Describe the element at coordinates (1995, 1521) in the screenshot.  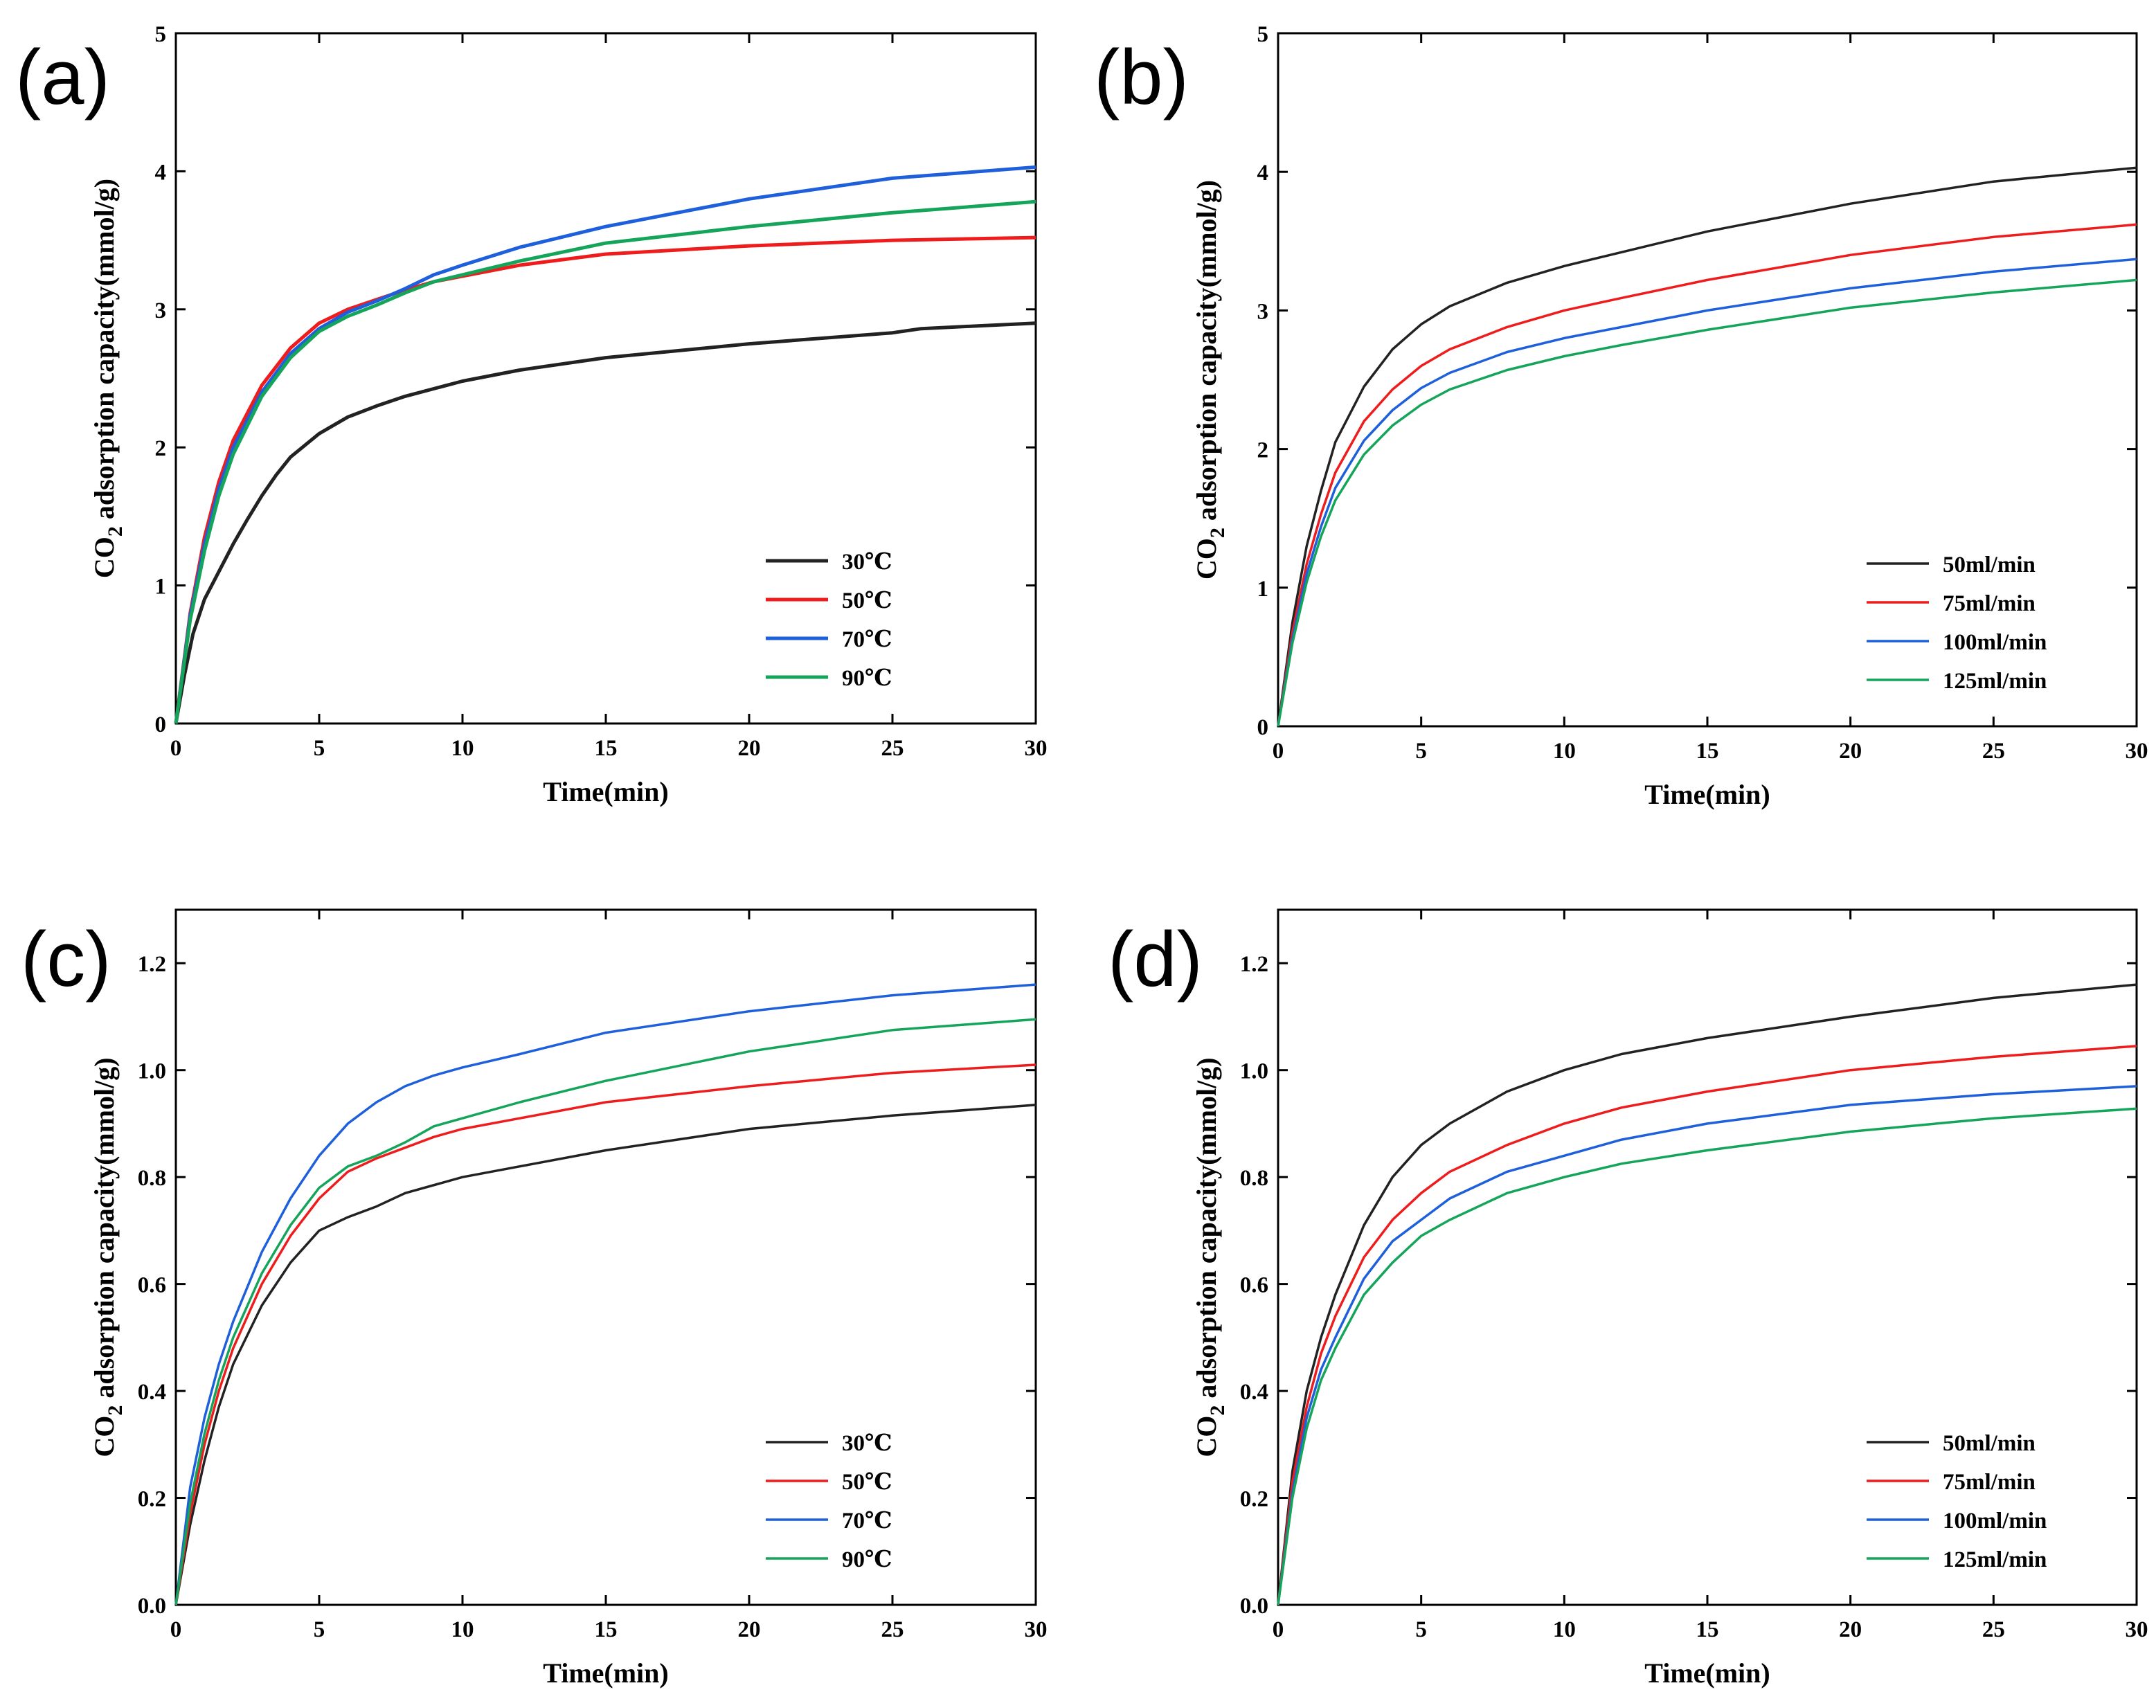
I see `legend-label: 100ml/min` at that location.